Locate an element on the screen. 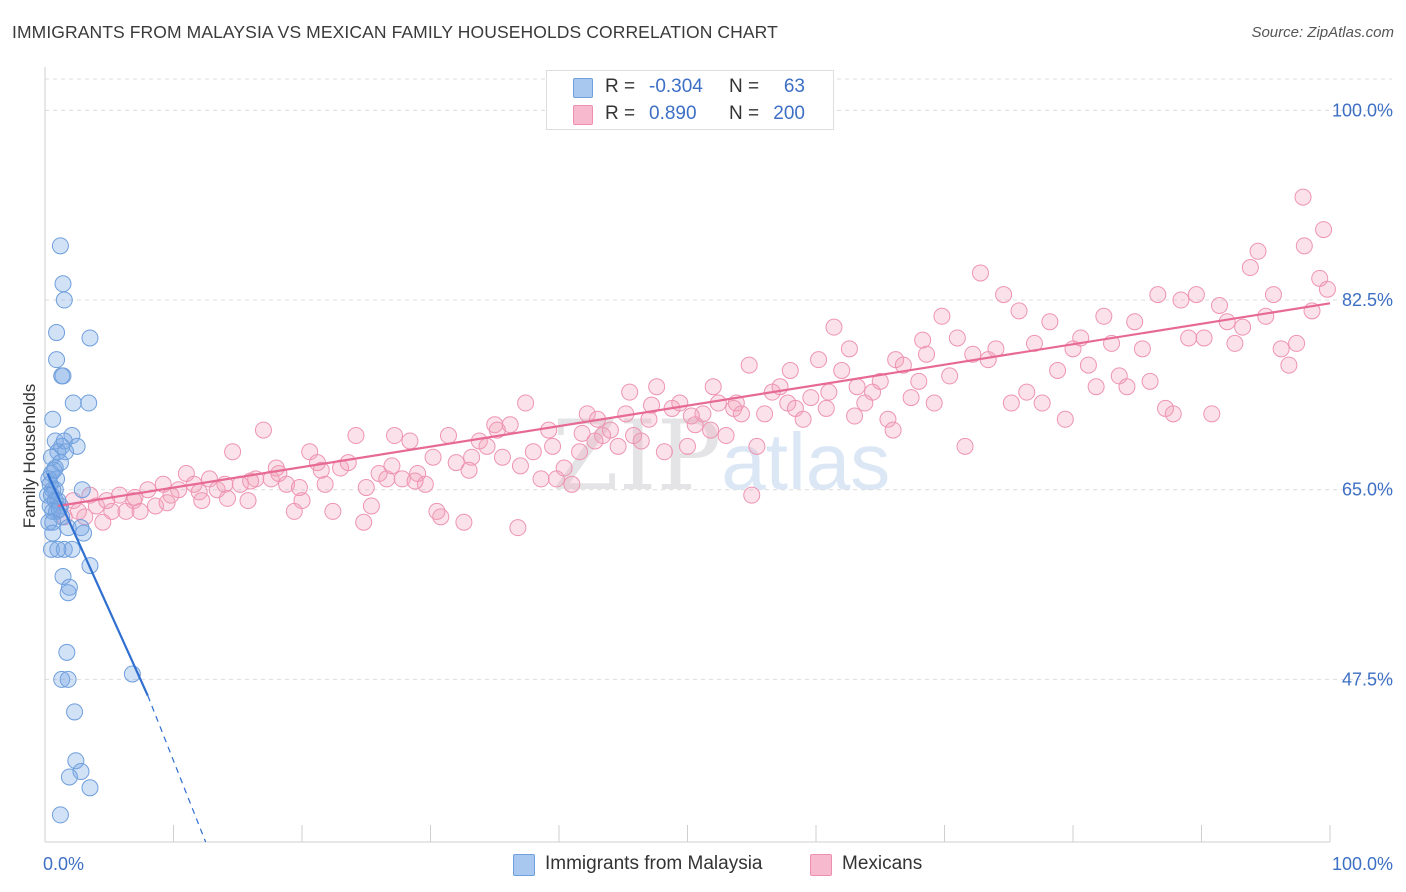  legend-swatch-mexicans is located at coordinates (583, 115).